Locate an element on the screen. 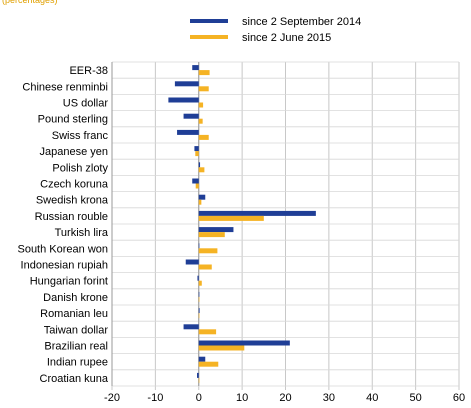  category-label-14: Danish krone is located at coordinates (75, 298).